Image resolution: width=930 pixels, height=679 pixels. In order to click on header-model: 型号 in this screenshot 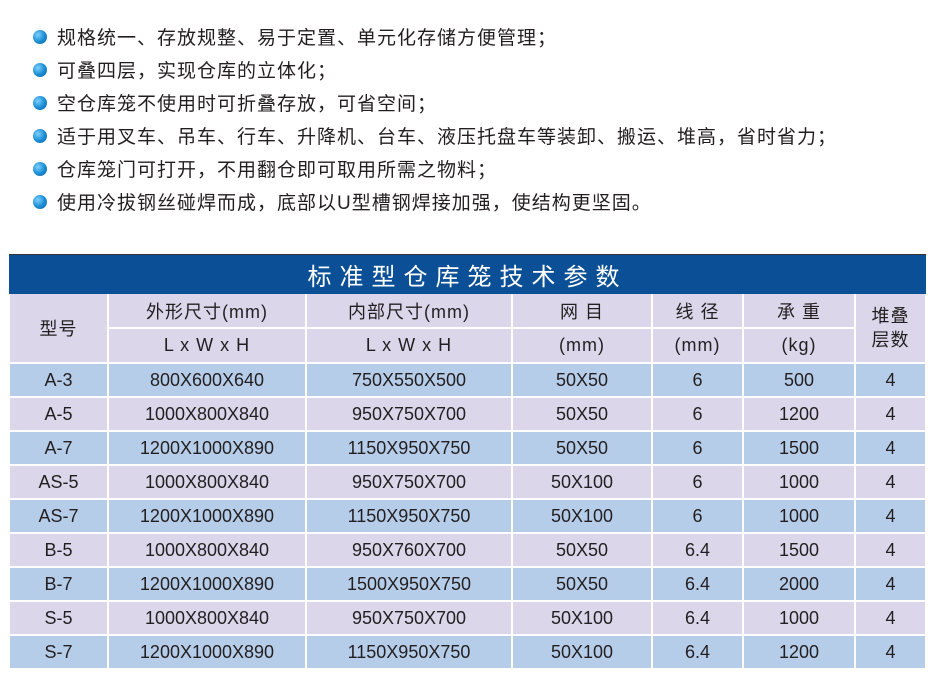, I will do `click(58, 329)`.